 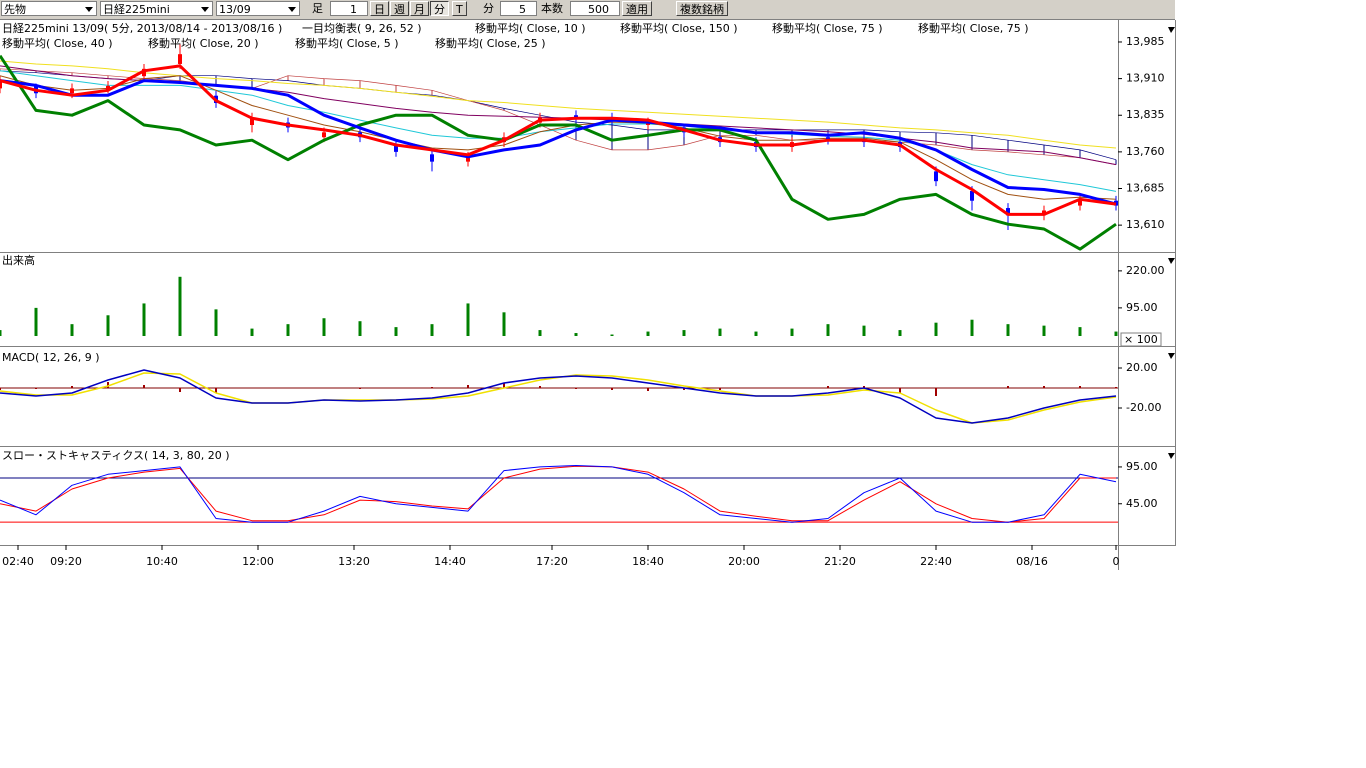 I want to click on panel-title: MACD( 12, 26, 9 ), so click(x=51, y=357).